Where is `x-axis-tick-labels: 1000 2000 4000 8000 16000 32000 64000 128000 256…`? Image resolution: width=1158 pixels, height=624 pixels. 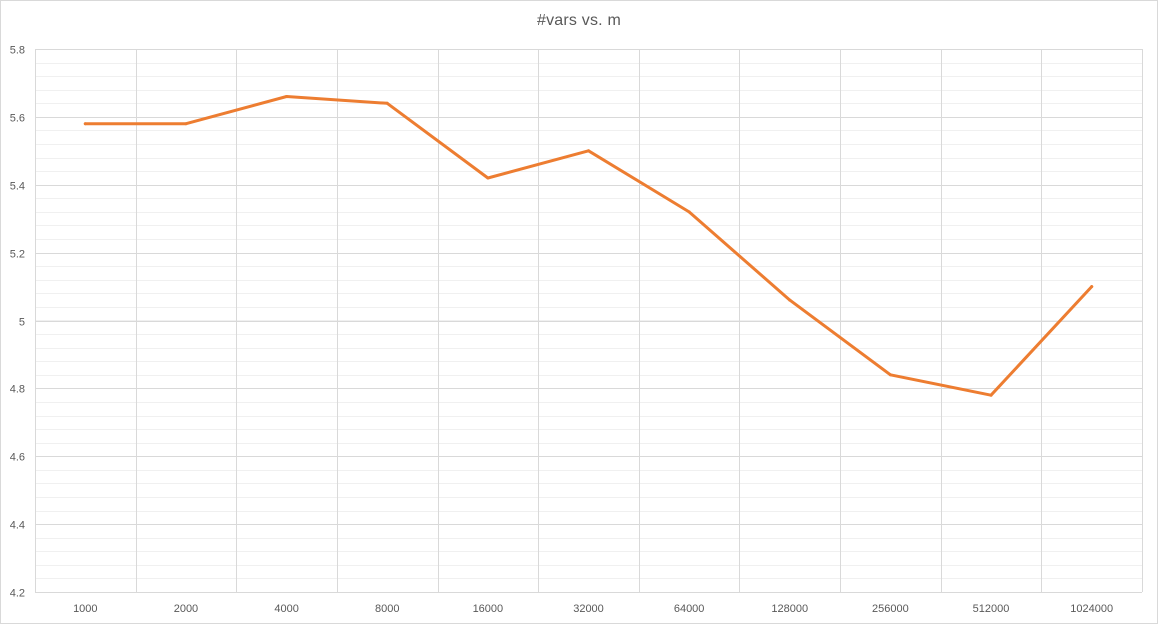 x-axis-tick-labels: 1000 2000 4000 8000 16000 32000 64000 128000 256… is located at coordinates (593, 609).